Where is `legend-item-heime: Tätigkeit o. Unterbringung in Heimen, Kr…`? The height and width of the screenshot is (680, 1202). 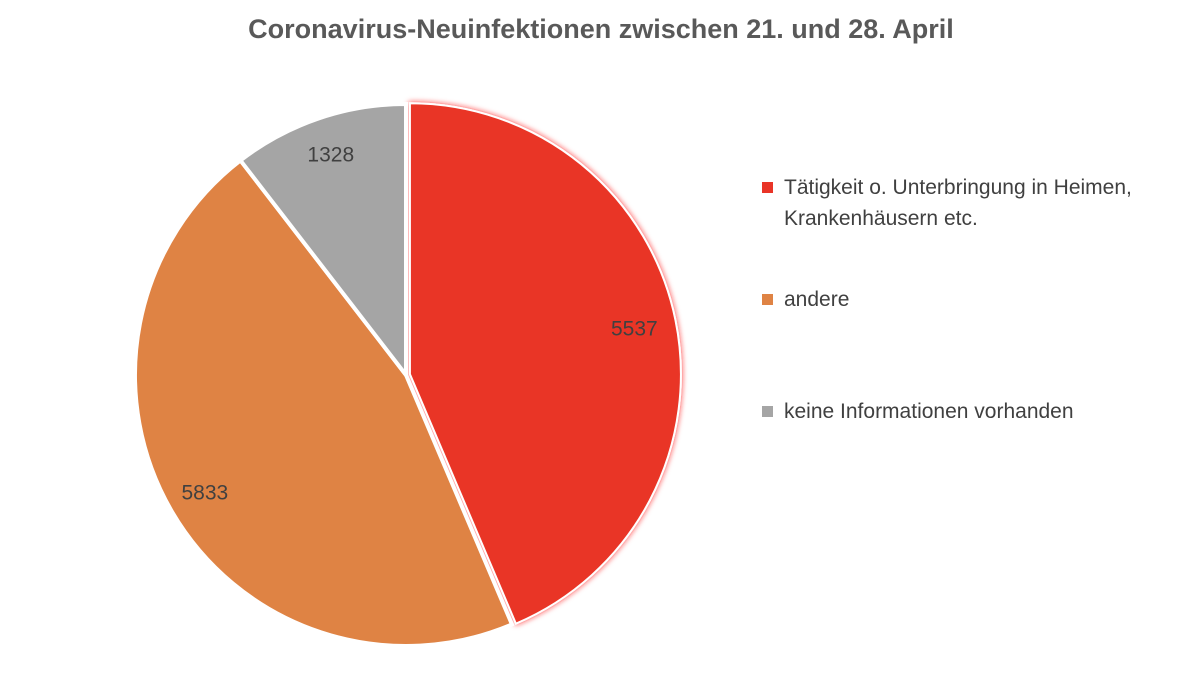 legend-item-heime: Tätigkeit o. Unterbringung in Heimen, Kr… is located at coordinates (977, 203).